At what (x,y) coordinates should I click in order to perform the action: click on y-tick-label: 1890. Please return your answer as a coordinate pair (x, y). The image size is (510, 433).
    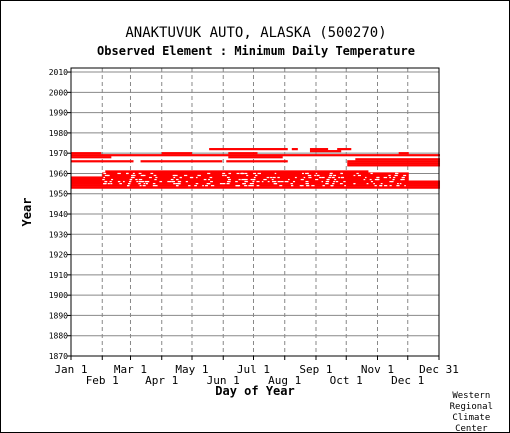
    Looking at the image, I should click on (58, 315).